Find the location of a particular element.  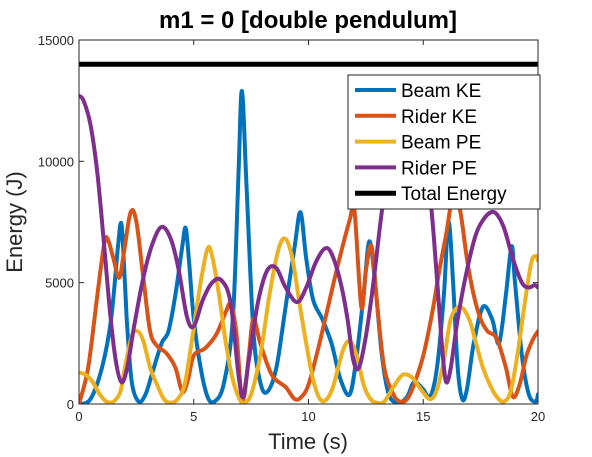

y-tick-label: 5000 is located at coordinates (59, 283).